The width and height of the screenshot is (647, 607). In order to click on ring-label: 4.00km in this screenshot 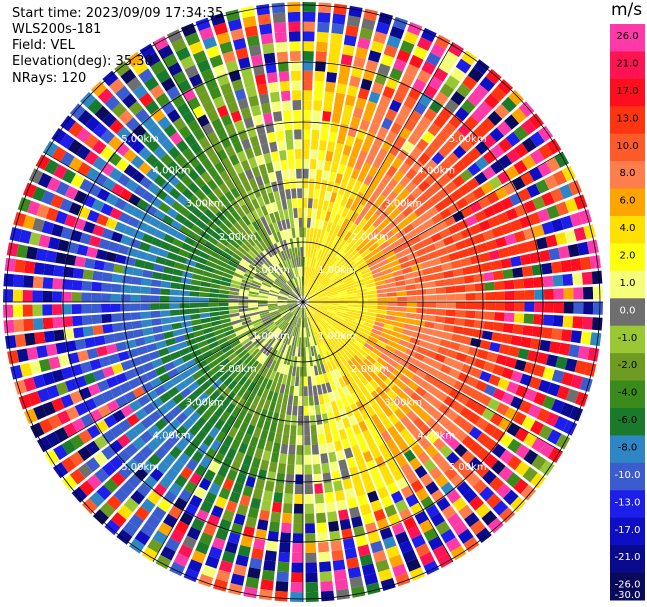, I will do `click(436, 435)`.